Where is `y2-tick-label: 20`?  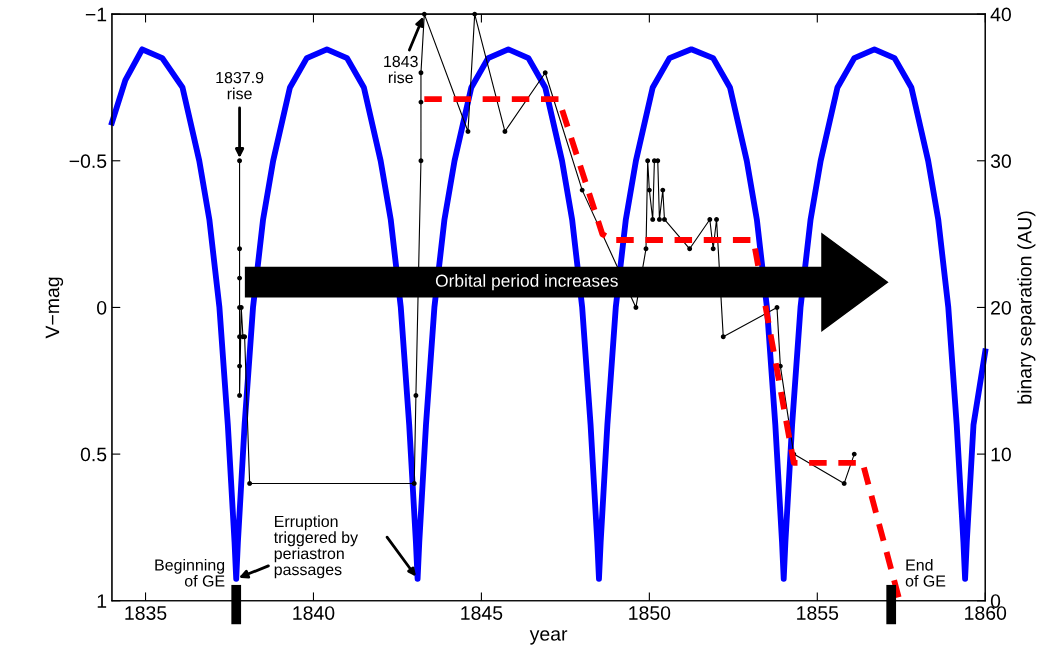 y2-tick-label: 20 is located at coordinates (1001, 307).